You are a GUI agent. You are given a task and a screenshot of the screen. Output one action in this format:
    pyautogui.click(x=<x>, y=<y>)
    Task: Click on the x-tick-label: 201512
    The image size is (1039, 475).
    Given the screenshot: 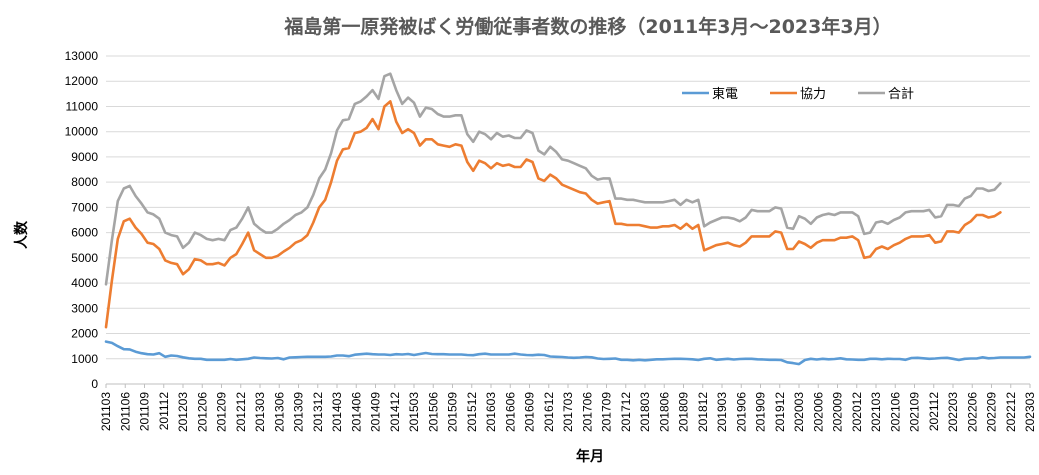 What is the action you would take?
    pyautogui.click(x=472, y=412)
    